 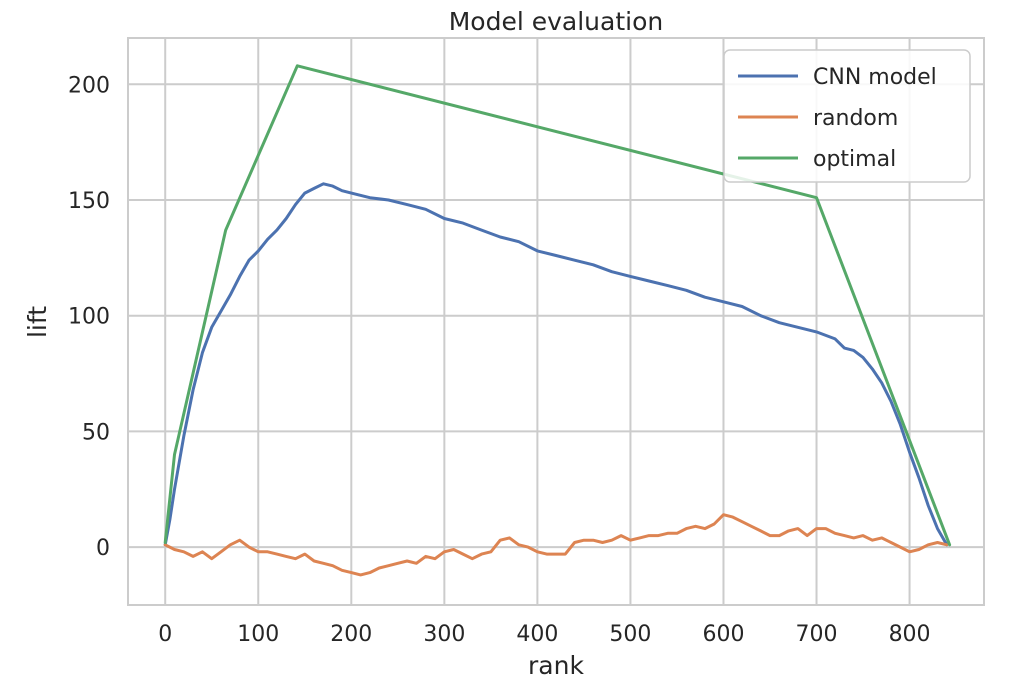 What do you see at coordinates (537, 634) in the screenshot?
I see `x-tick-label: 400` at bounding box center [537, 634].